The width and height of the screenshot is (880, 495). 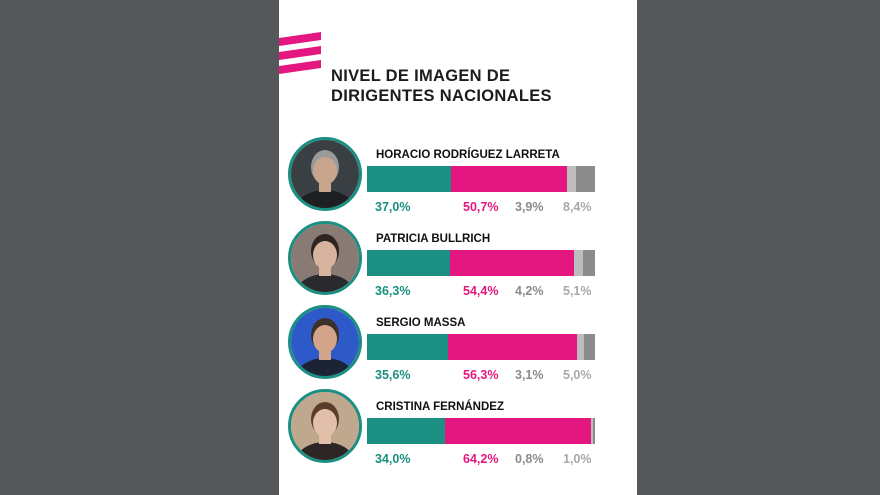 I want to click on data-label: 56,3%, so click(x=481, y=375).